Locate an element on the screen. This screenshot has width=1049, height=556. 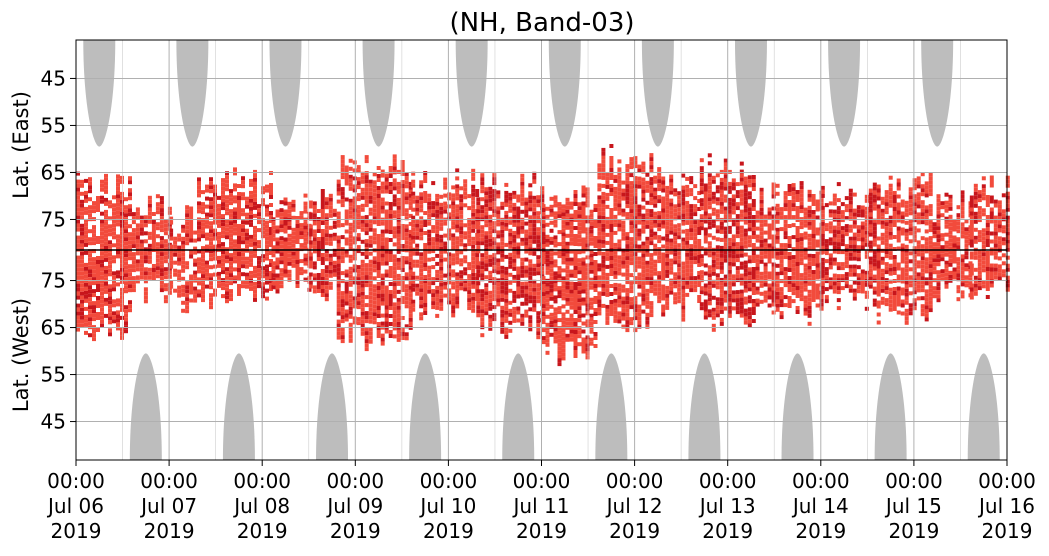
gray-coverage-west is located at coordinates (518, 406).